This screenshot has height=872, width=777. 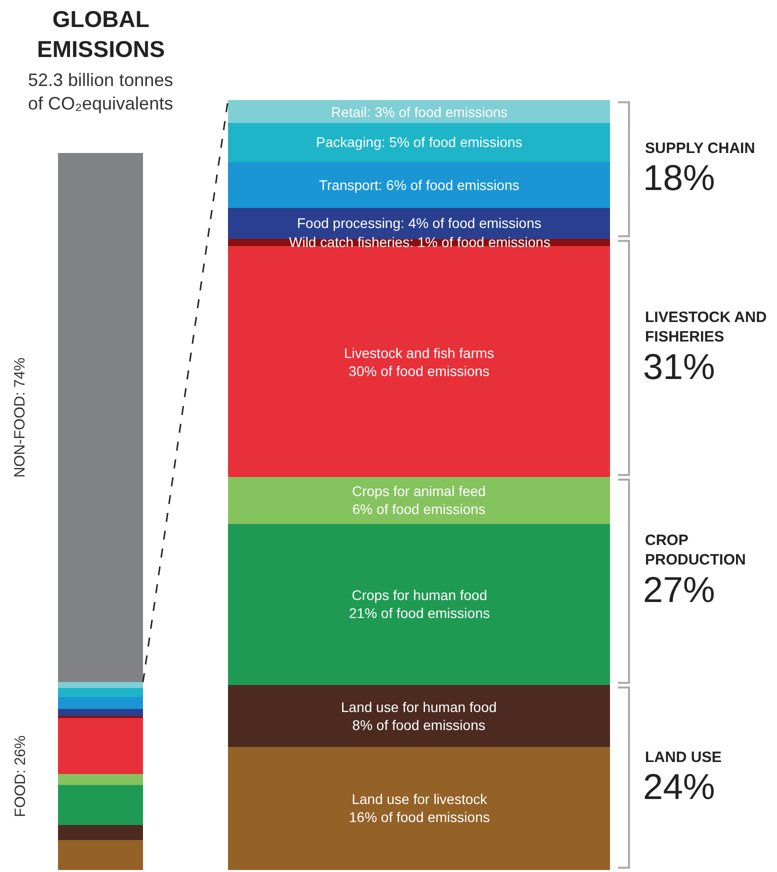 I want to click on text: FOOD: 26%, so click(x=20, y=776).